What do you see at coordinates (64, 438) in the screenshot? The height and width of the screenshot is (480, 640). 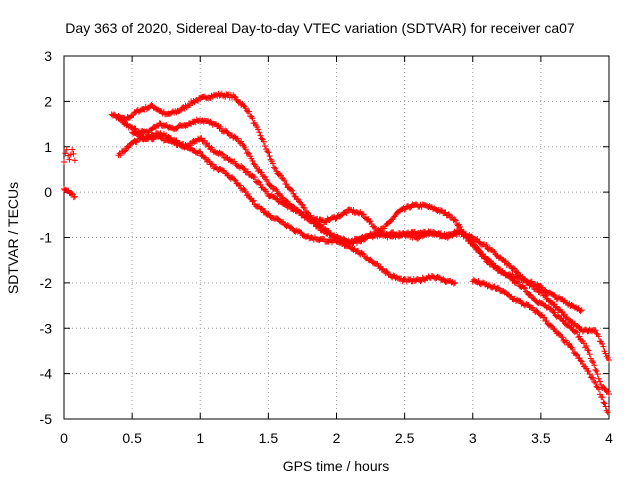 I see `x-tick-label: 0` at bounding box center [64, 438].